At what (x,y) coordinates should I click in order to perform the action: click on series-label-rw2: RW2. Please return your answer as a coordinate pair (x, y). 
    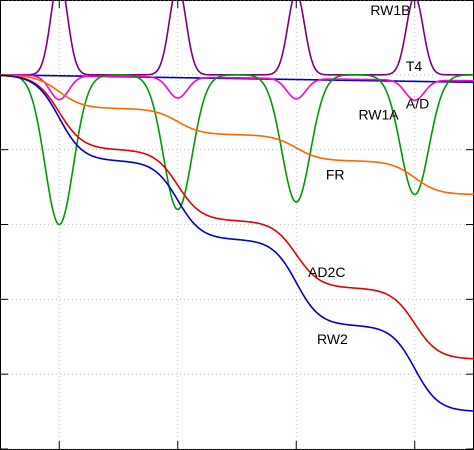
    Looking at the image, I should click on (332, 339).